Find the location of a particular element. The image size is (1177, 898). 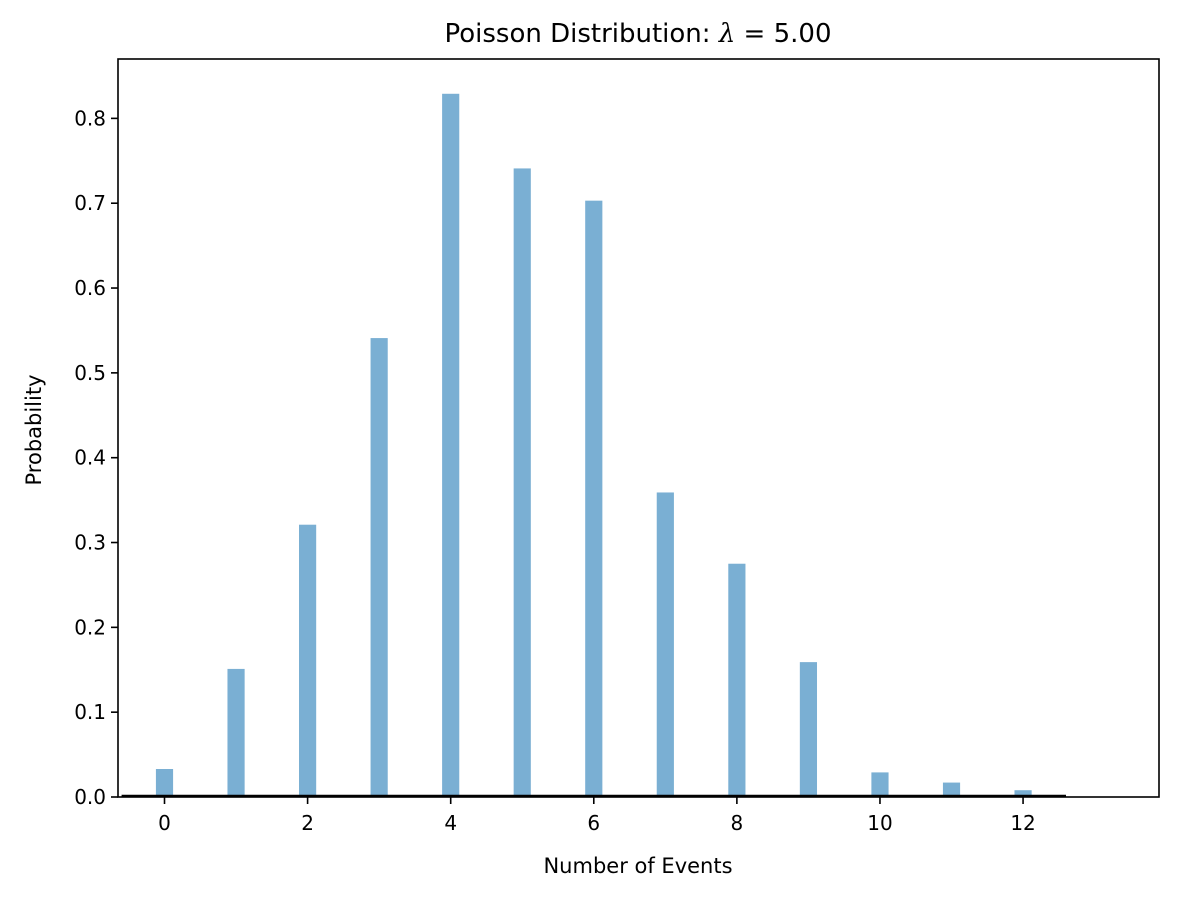

y-axis-label: Probability is located at coordinates (34, 429).